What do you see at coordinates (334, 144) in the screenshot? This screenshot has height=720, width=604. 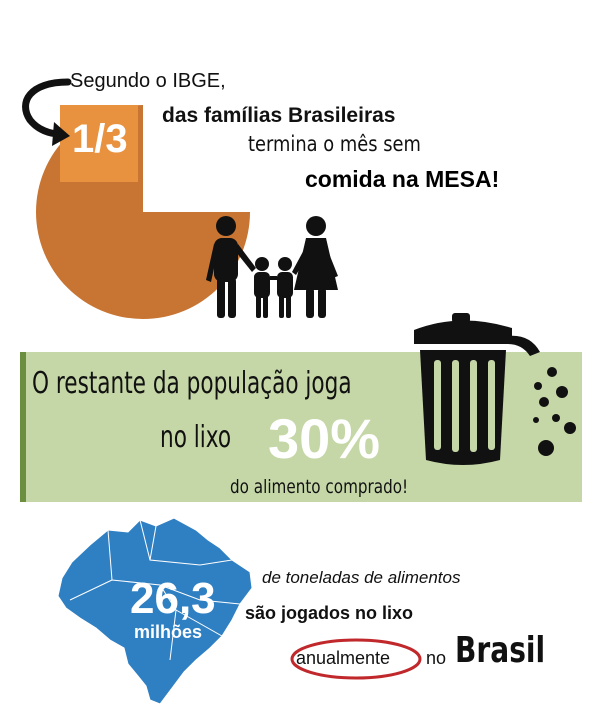 I see `ends-month-text: termina o mês sem` at bounding box center [334, 144].